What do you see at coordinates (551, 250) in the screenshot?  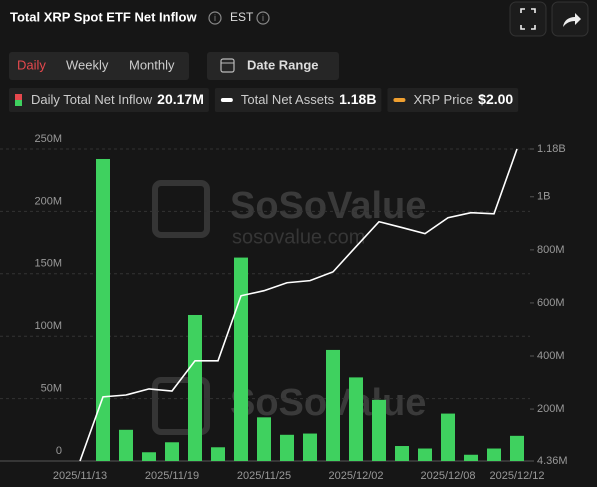 I see `y2-tick-label: 800M` at bounding box center [551, 250].